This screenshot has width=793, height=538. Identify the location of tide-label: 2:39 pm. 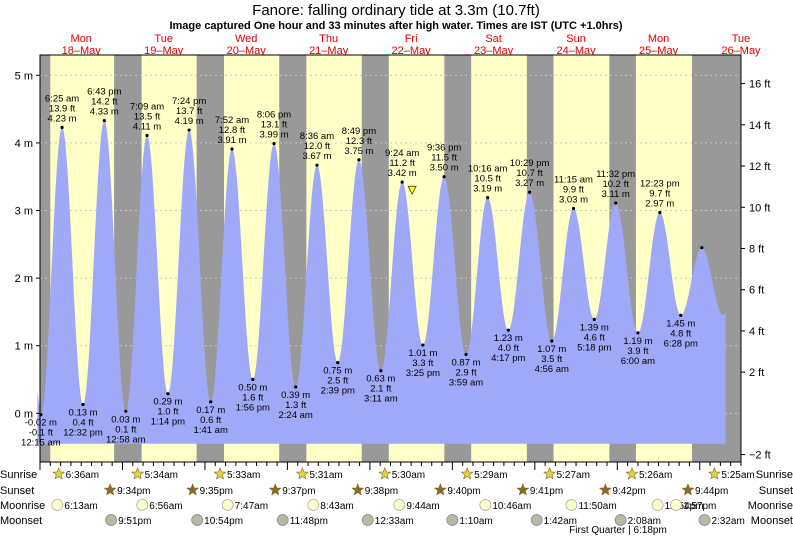
(338, 391).